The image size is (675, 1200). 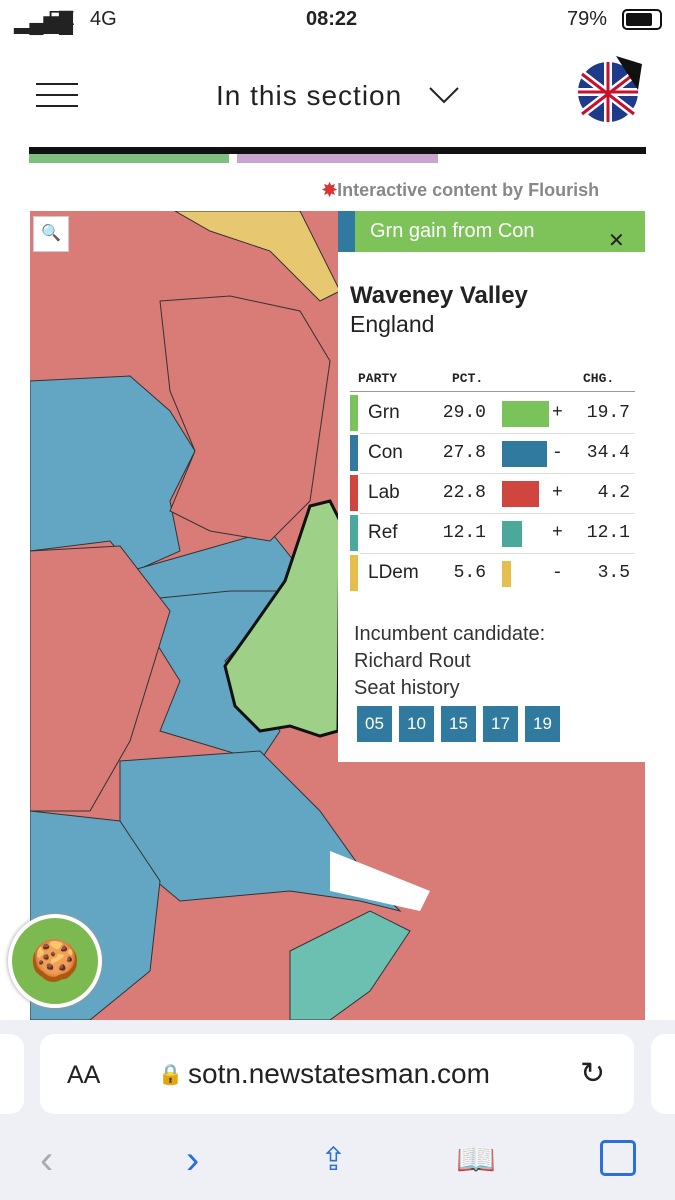 I want to click on address-bar, so click(x=337, y=1074).